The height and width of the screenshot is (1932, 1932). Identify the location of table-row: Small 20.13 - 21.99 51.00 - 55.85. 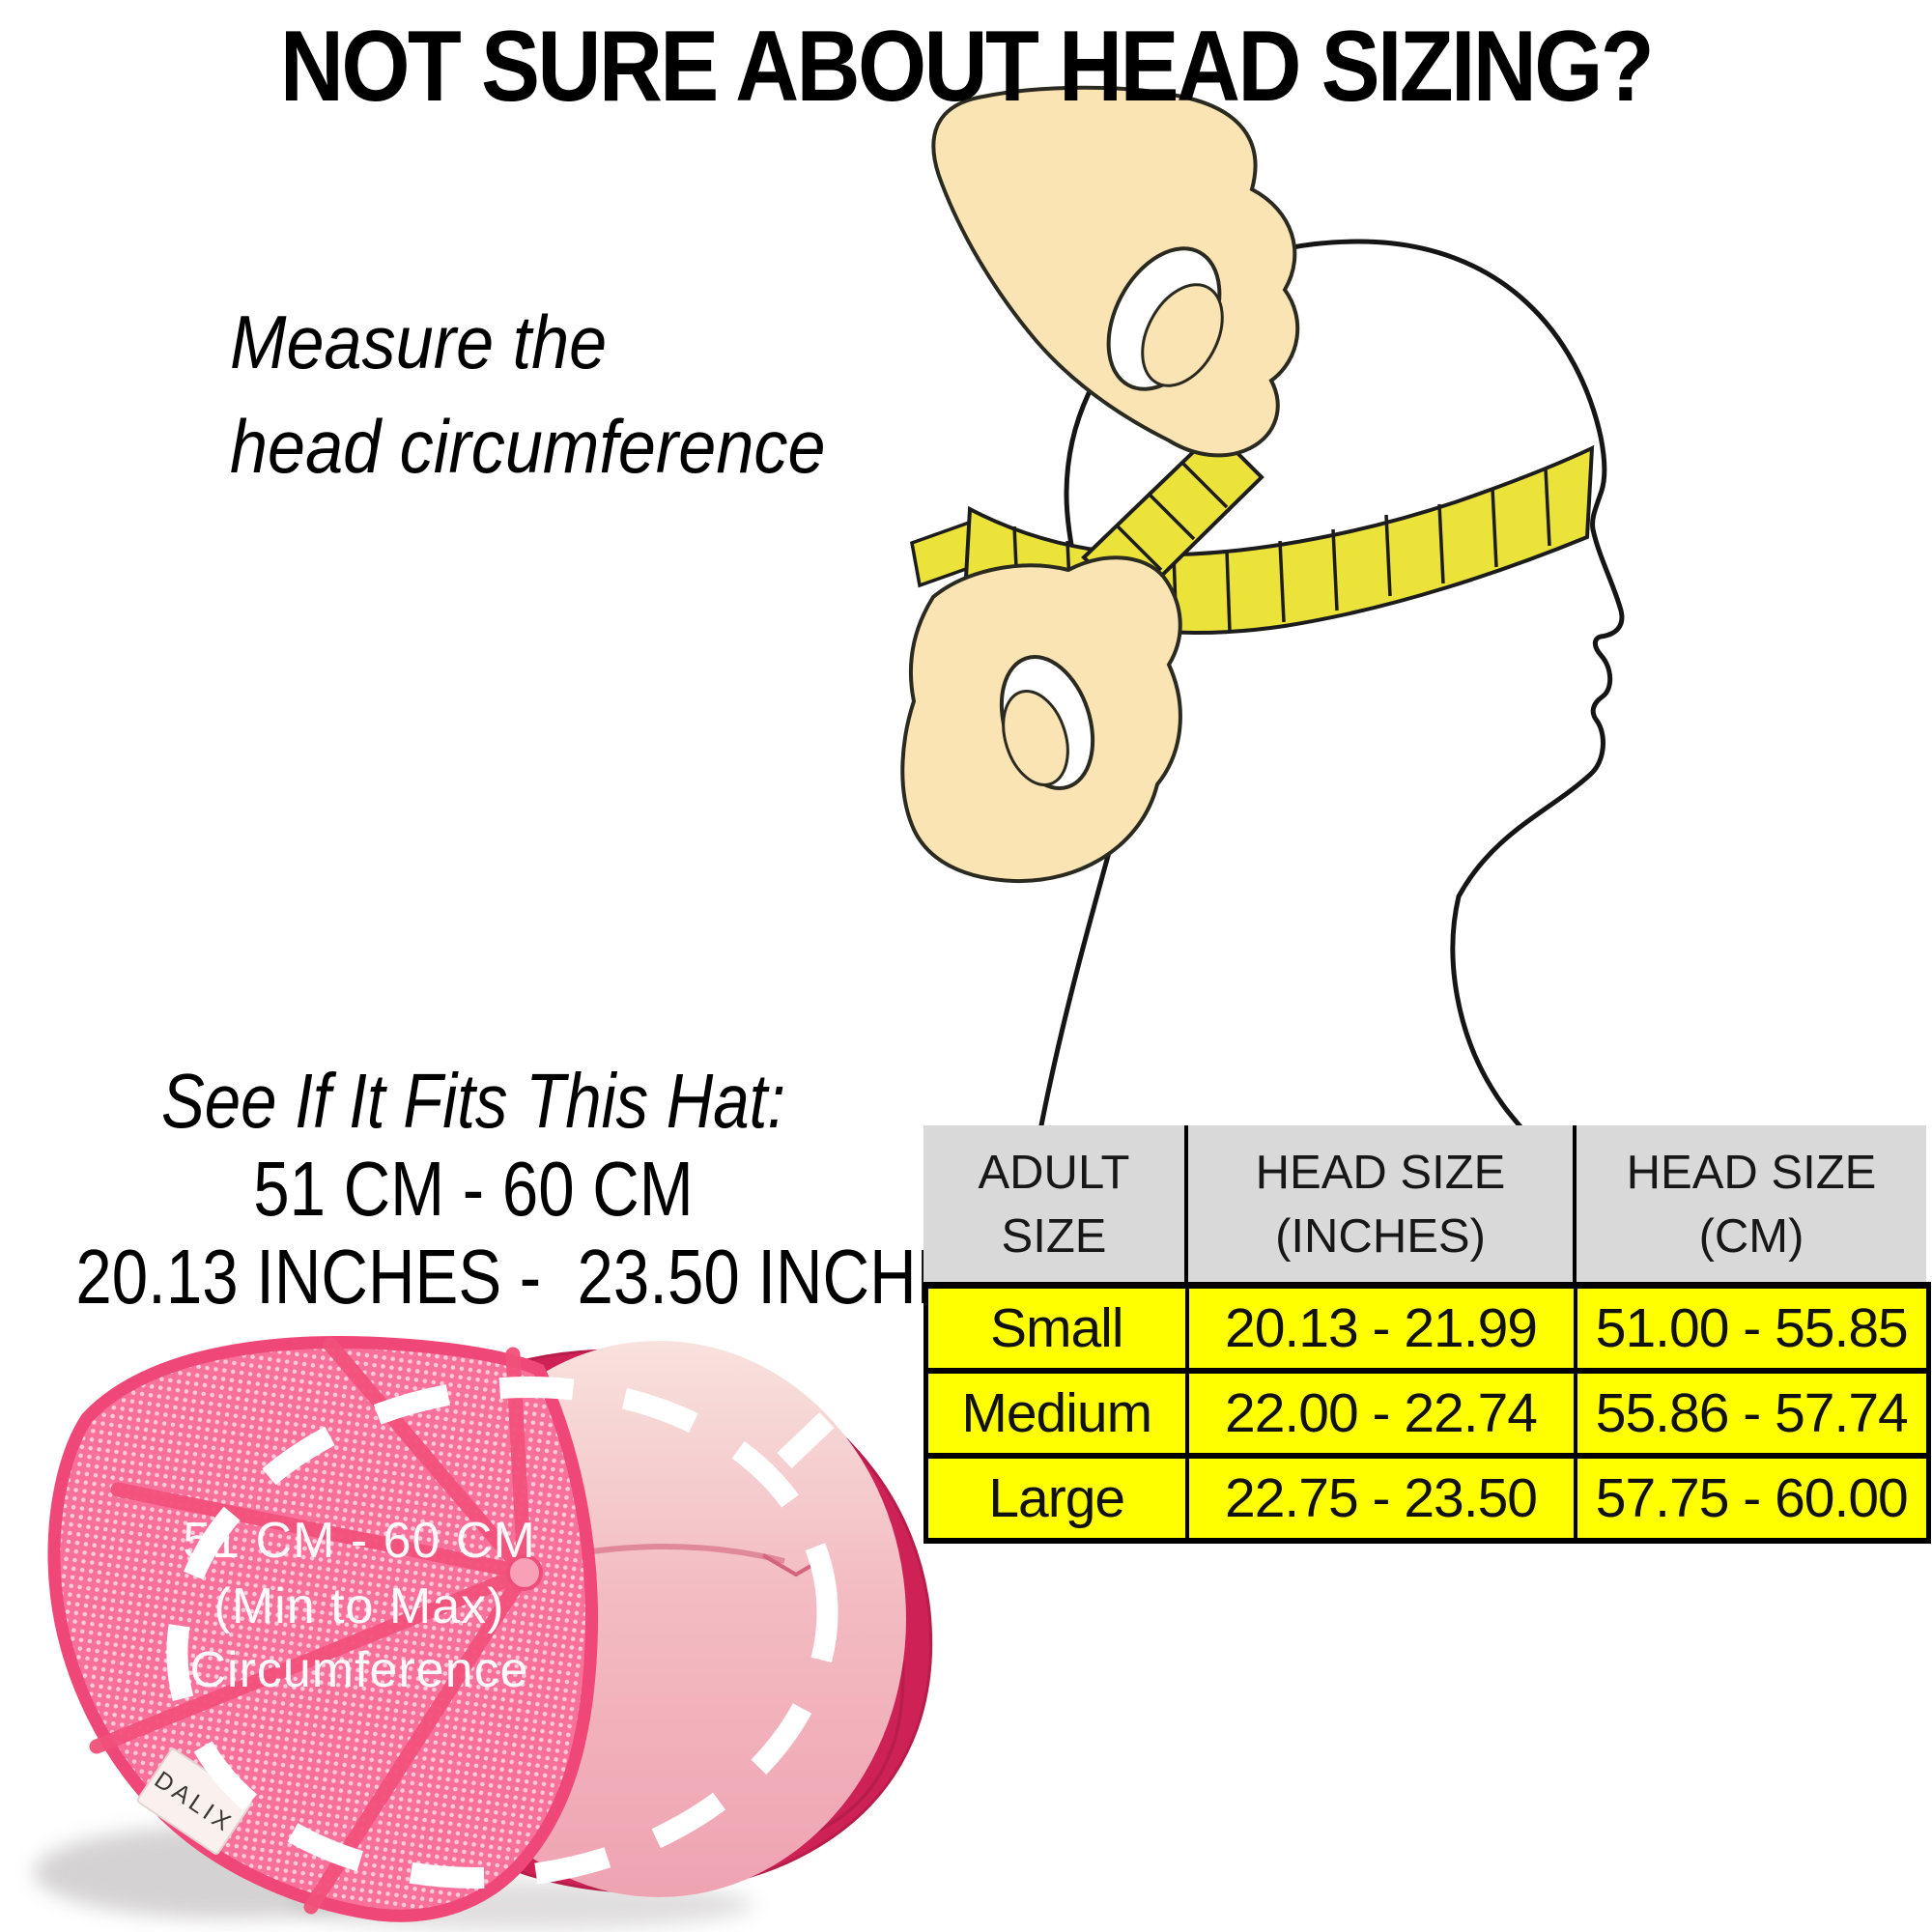
(1427, 1327).